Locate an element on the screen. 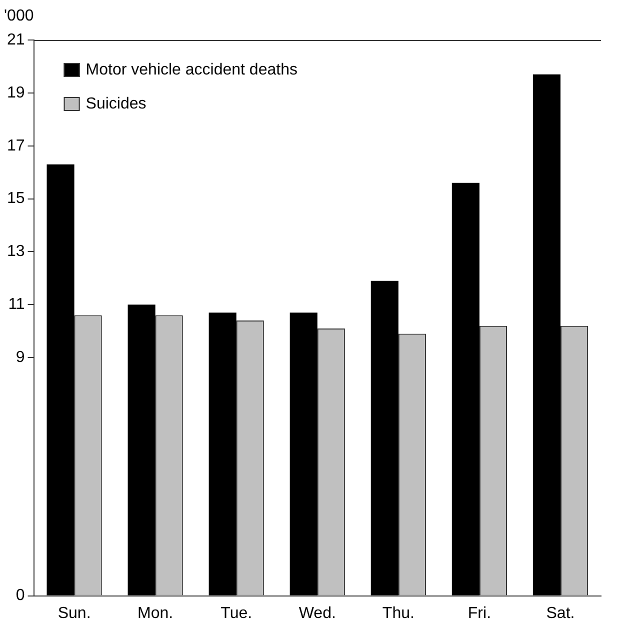 This screenshot has width=621, height=635. y-tick-label: 19 is located at coordinates (16, 93).